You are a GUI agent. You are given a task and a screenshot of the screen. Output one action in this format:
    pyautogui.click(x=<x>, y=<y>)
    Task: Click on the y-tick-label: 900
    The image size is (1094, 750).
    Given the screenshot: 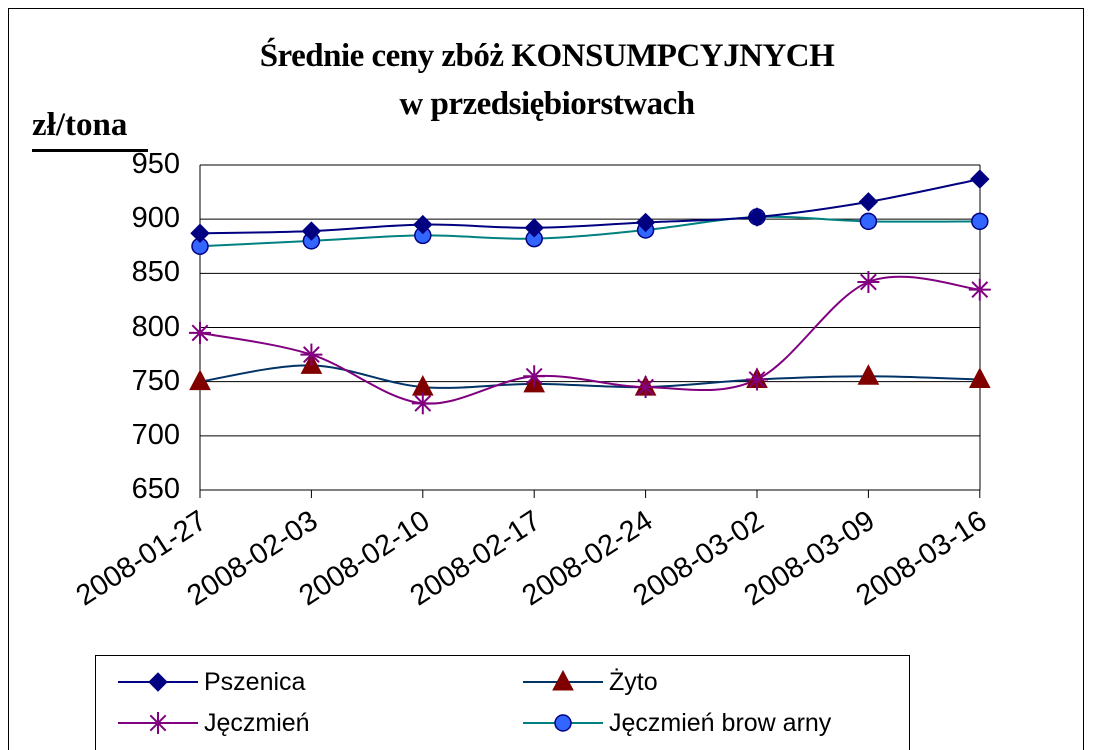 What is the action you would take?
    pyautogui.click(x=155, y=218)
    